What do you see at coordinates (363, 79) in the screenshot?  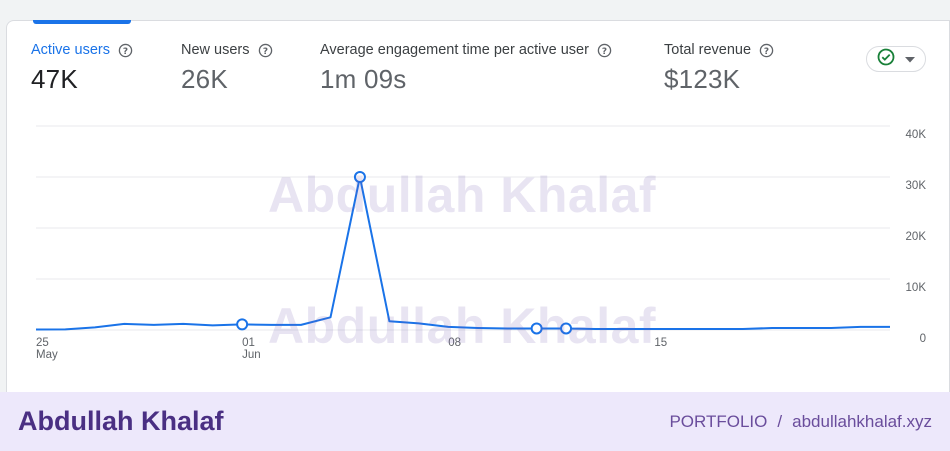 I see `metric-value: 1m 09s` at bounding box center [363, 79].